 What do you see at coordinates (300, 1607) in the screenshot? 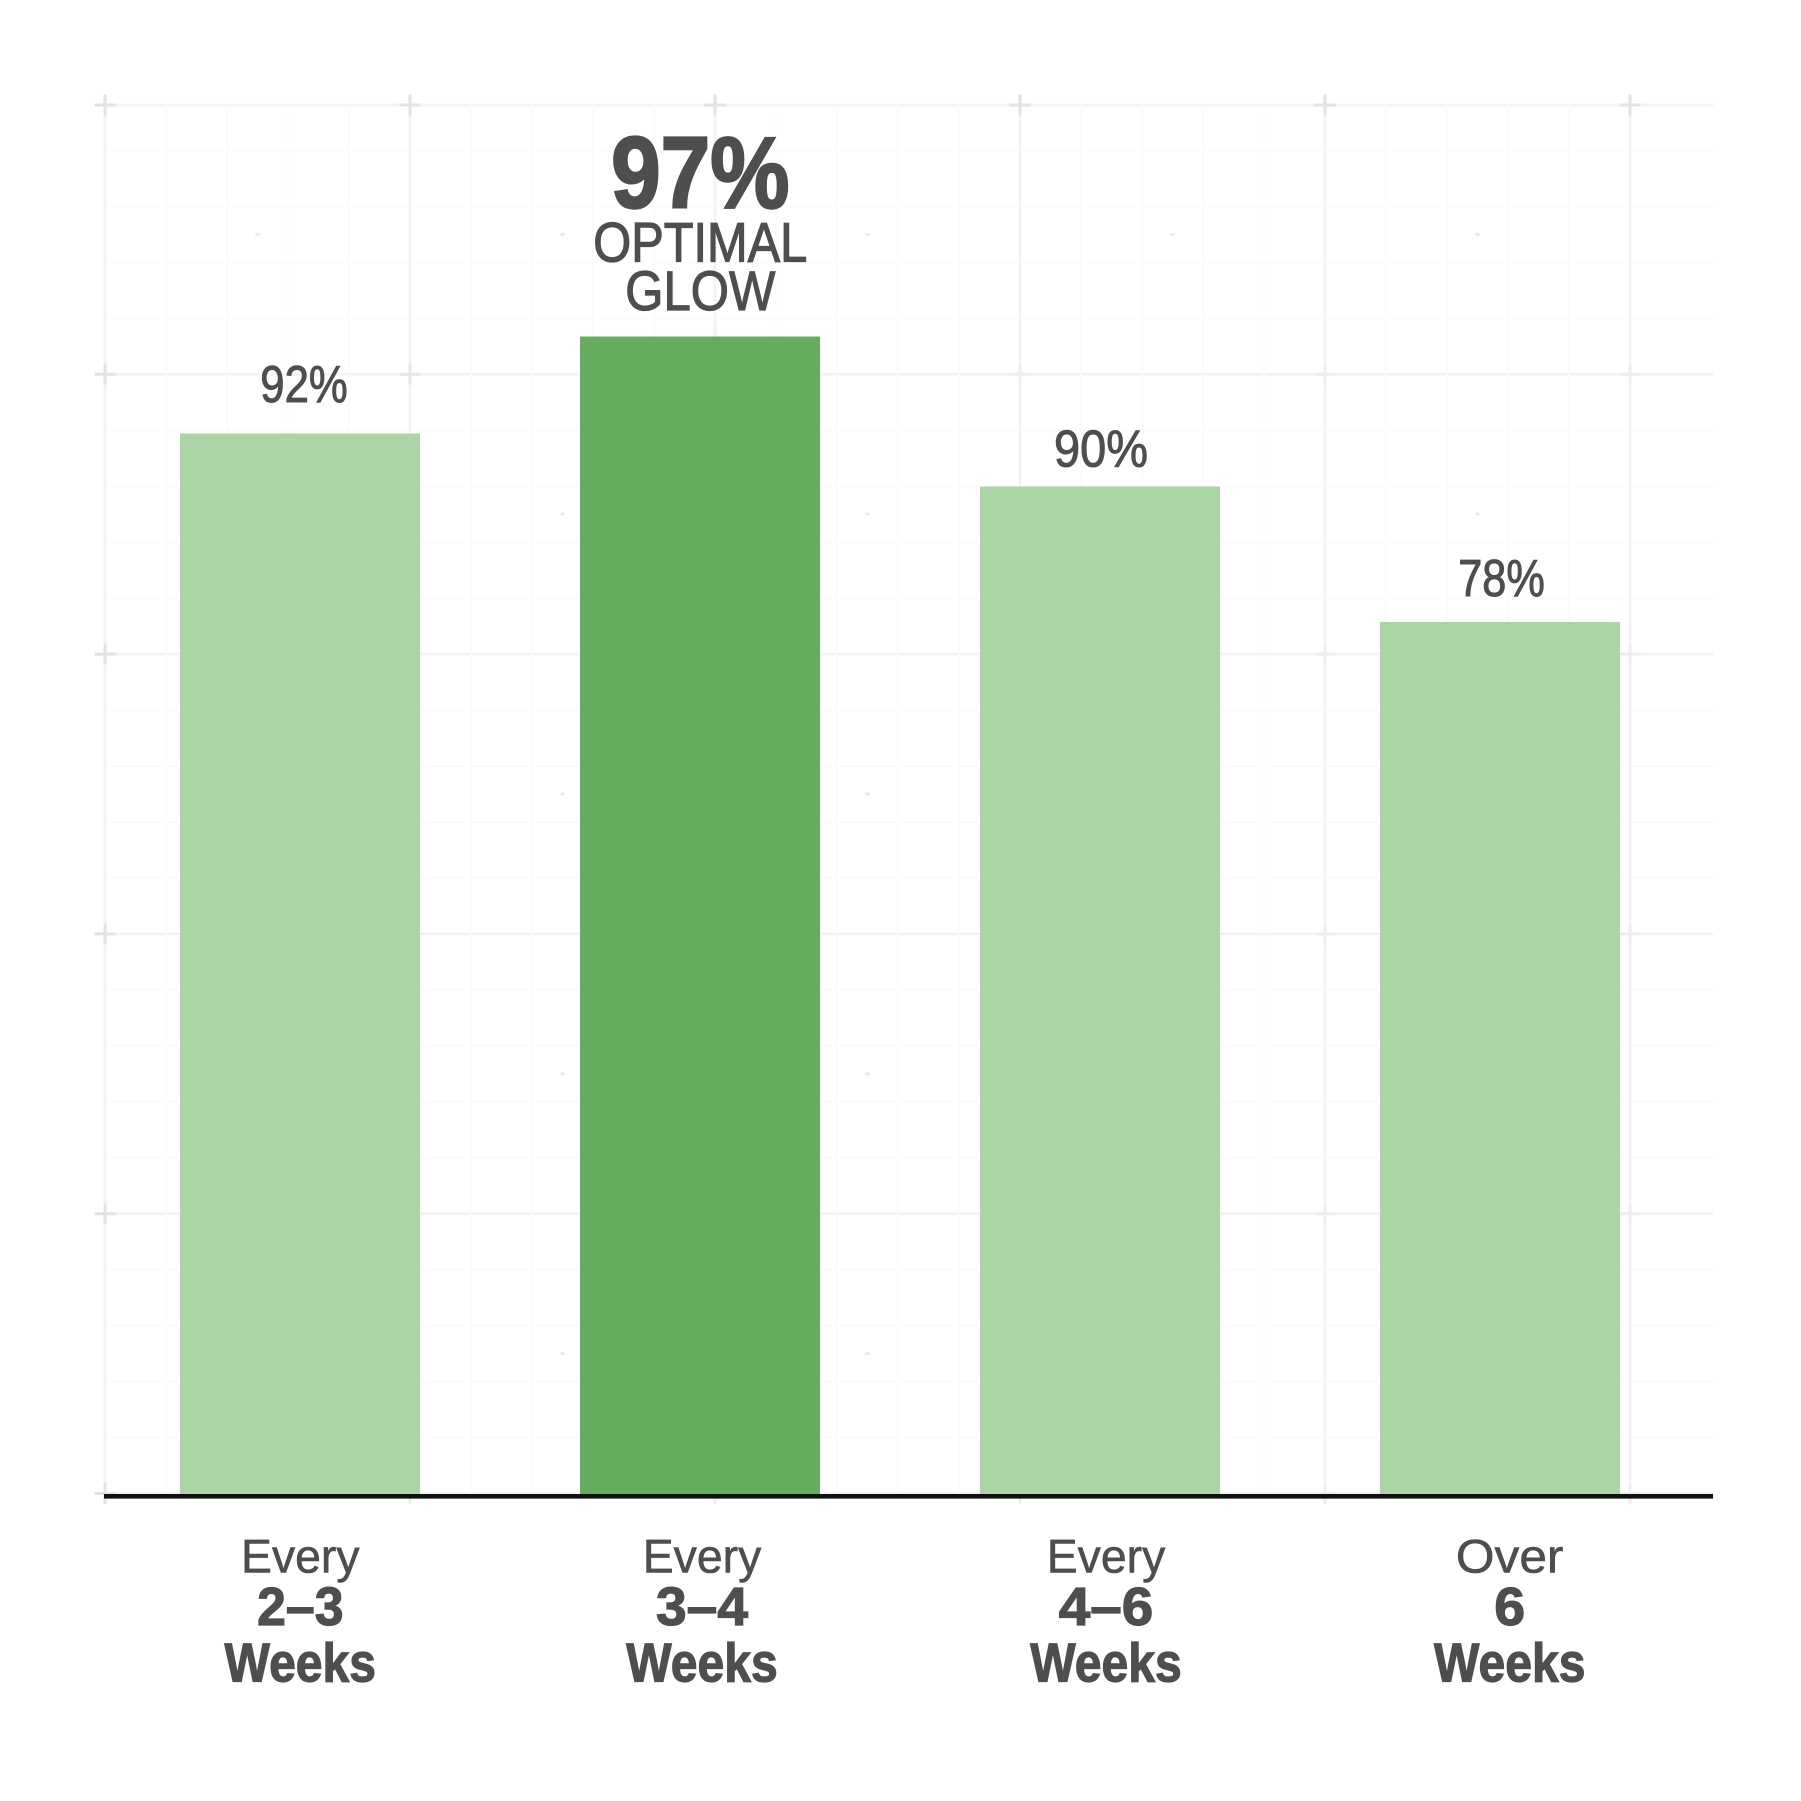
I see `svg-text: 2–3` at bounding box center [300, 1607].